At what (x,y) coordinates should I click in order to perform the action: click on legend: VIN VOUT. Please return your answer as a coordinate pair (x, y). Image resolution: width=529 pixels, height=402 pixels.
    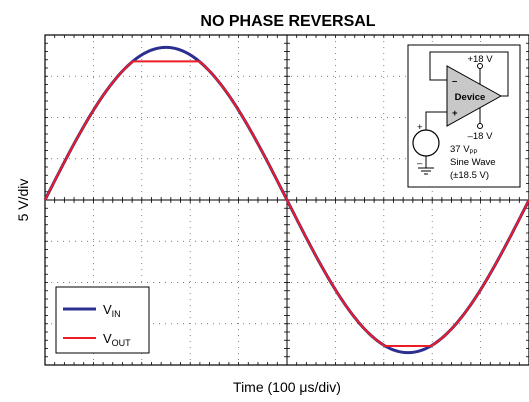
    Looking at the image, I should click on (102, 320).